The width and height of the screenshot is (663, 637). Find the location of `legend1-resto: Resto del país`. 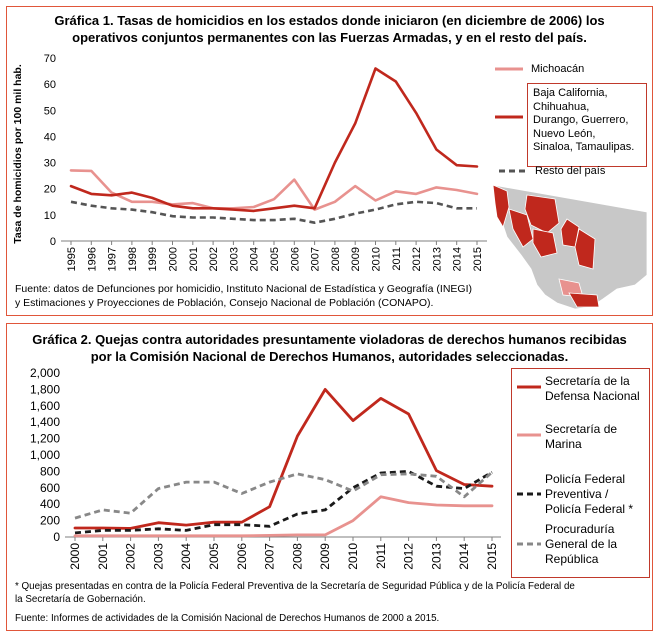

legend1-resto: Resto del país is located at coordinates (570, 171).